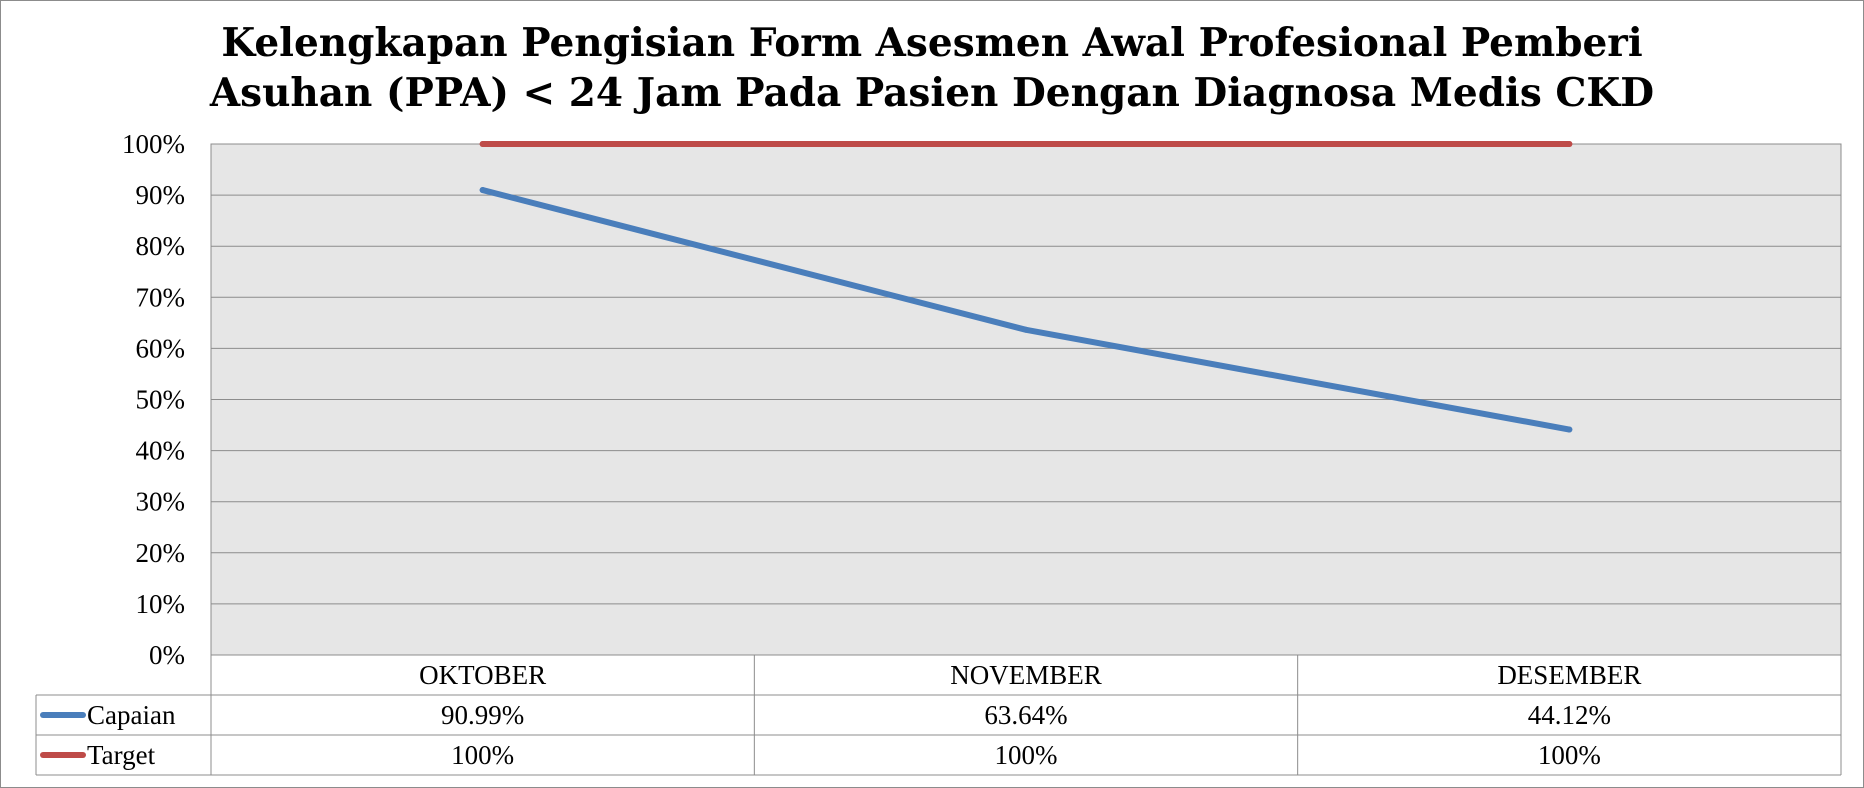 This screenshot has height=788, width=1864. Describe the element at coordinates (1569, 675) in the screenshot. I see `x-tick-label: DESEMBER` at that location.